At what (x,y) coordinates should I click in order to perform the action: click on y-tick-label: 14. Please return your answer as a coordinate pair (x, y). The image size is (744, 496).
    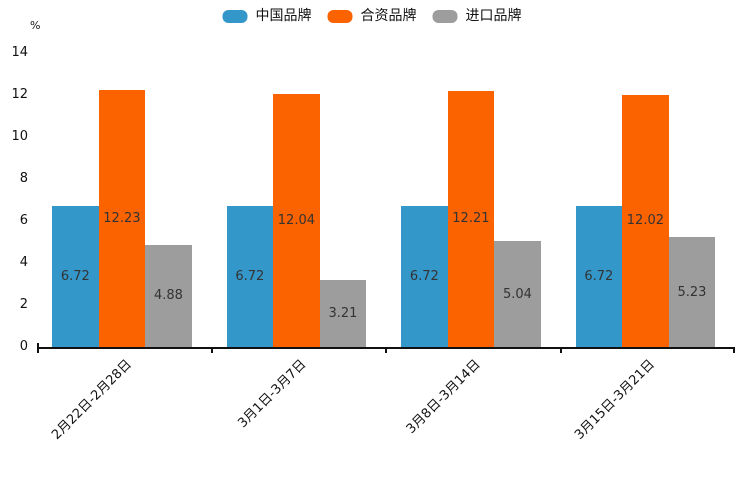
    Looking at the image, I should click on (19, 52).